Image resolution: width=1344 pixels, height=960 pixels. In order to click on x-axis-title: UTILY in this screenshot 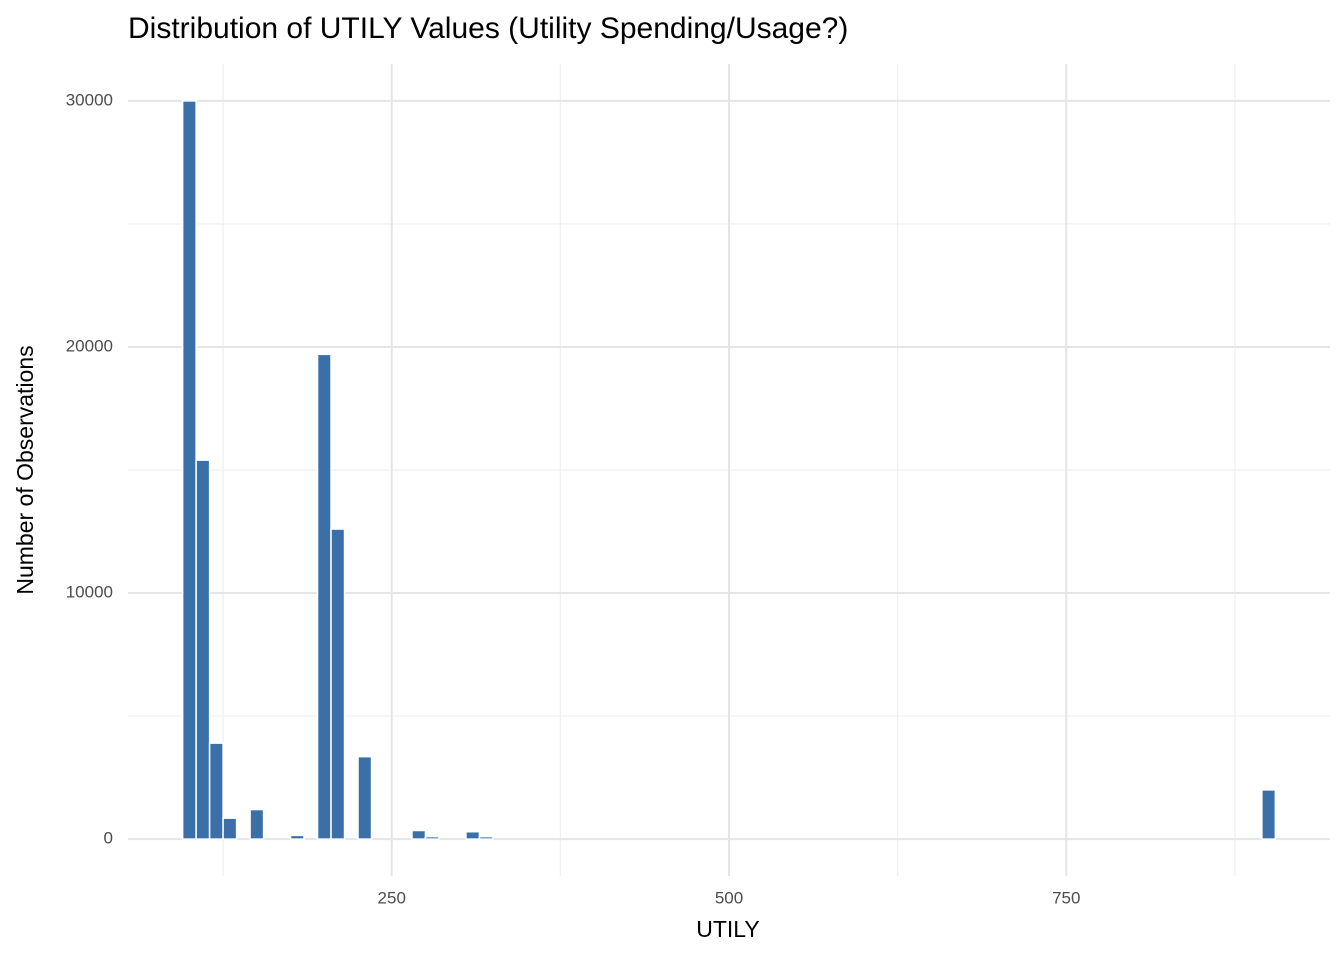, I will do `click(727, 929)`.